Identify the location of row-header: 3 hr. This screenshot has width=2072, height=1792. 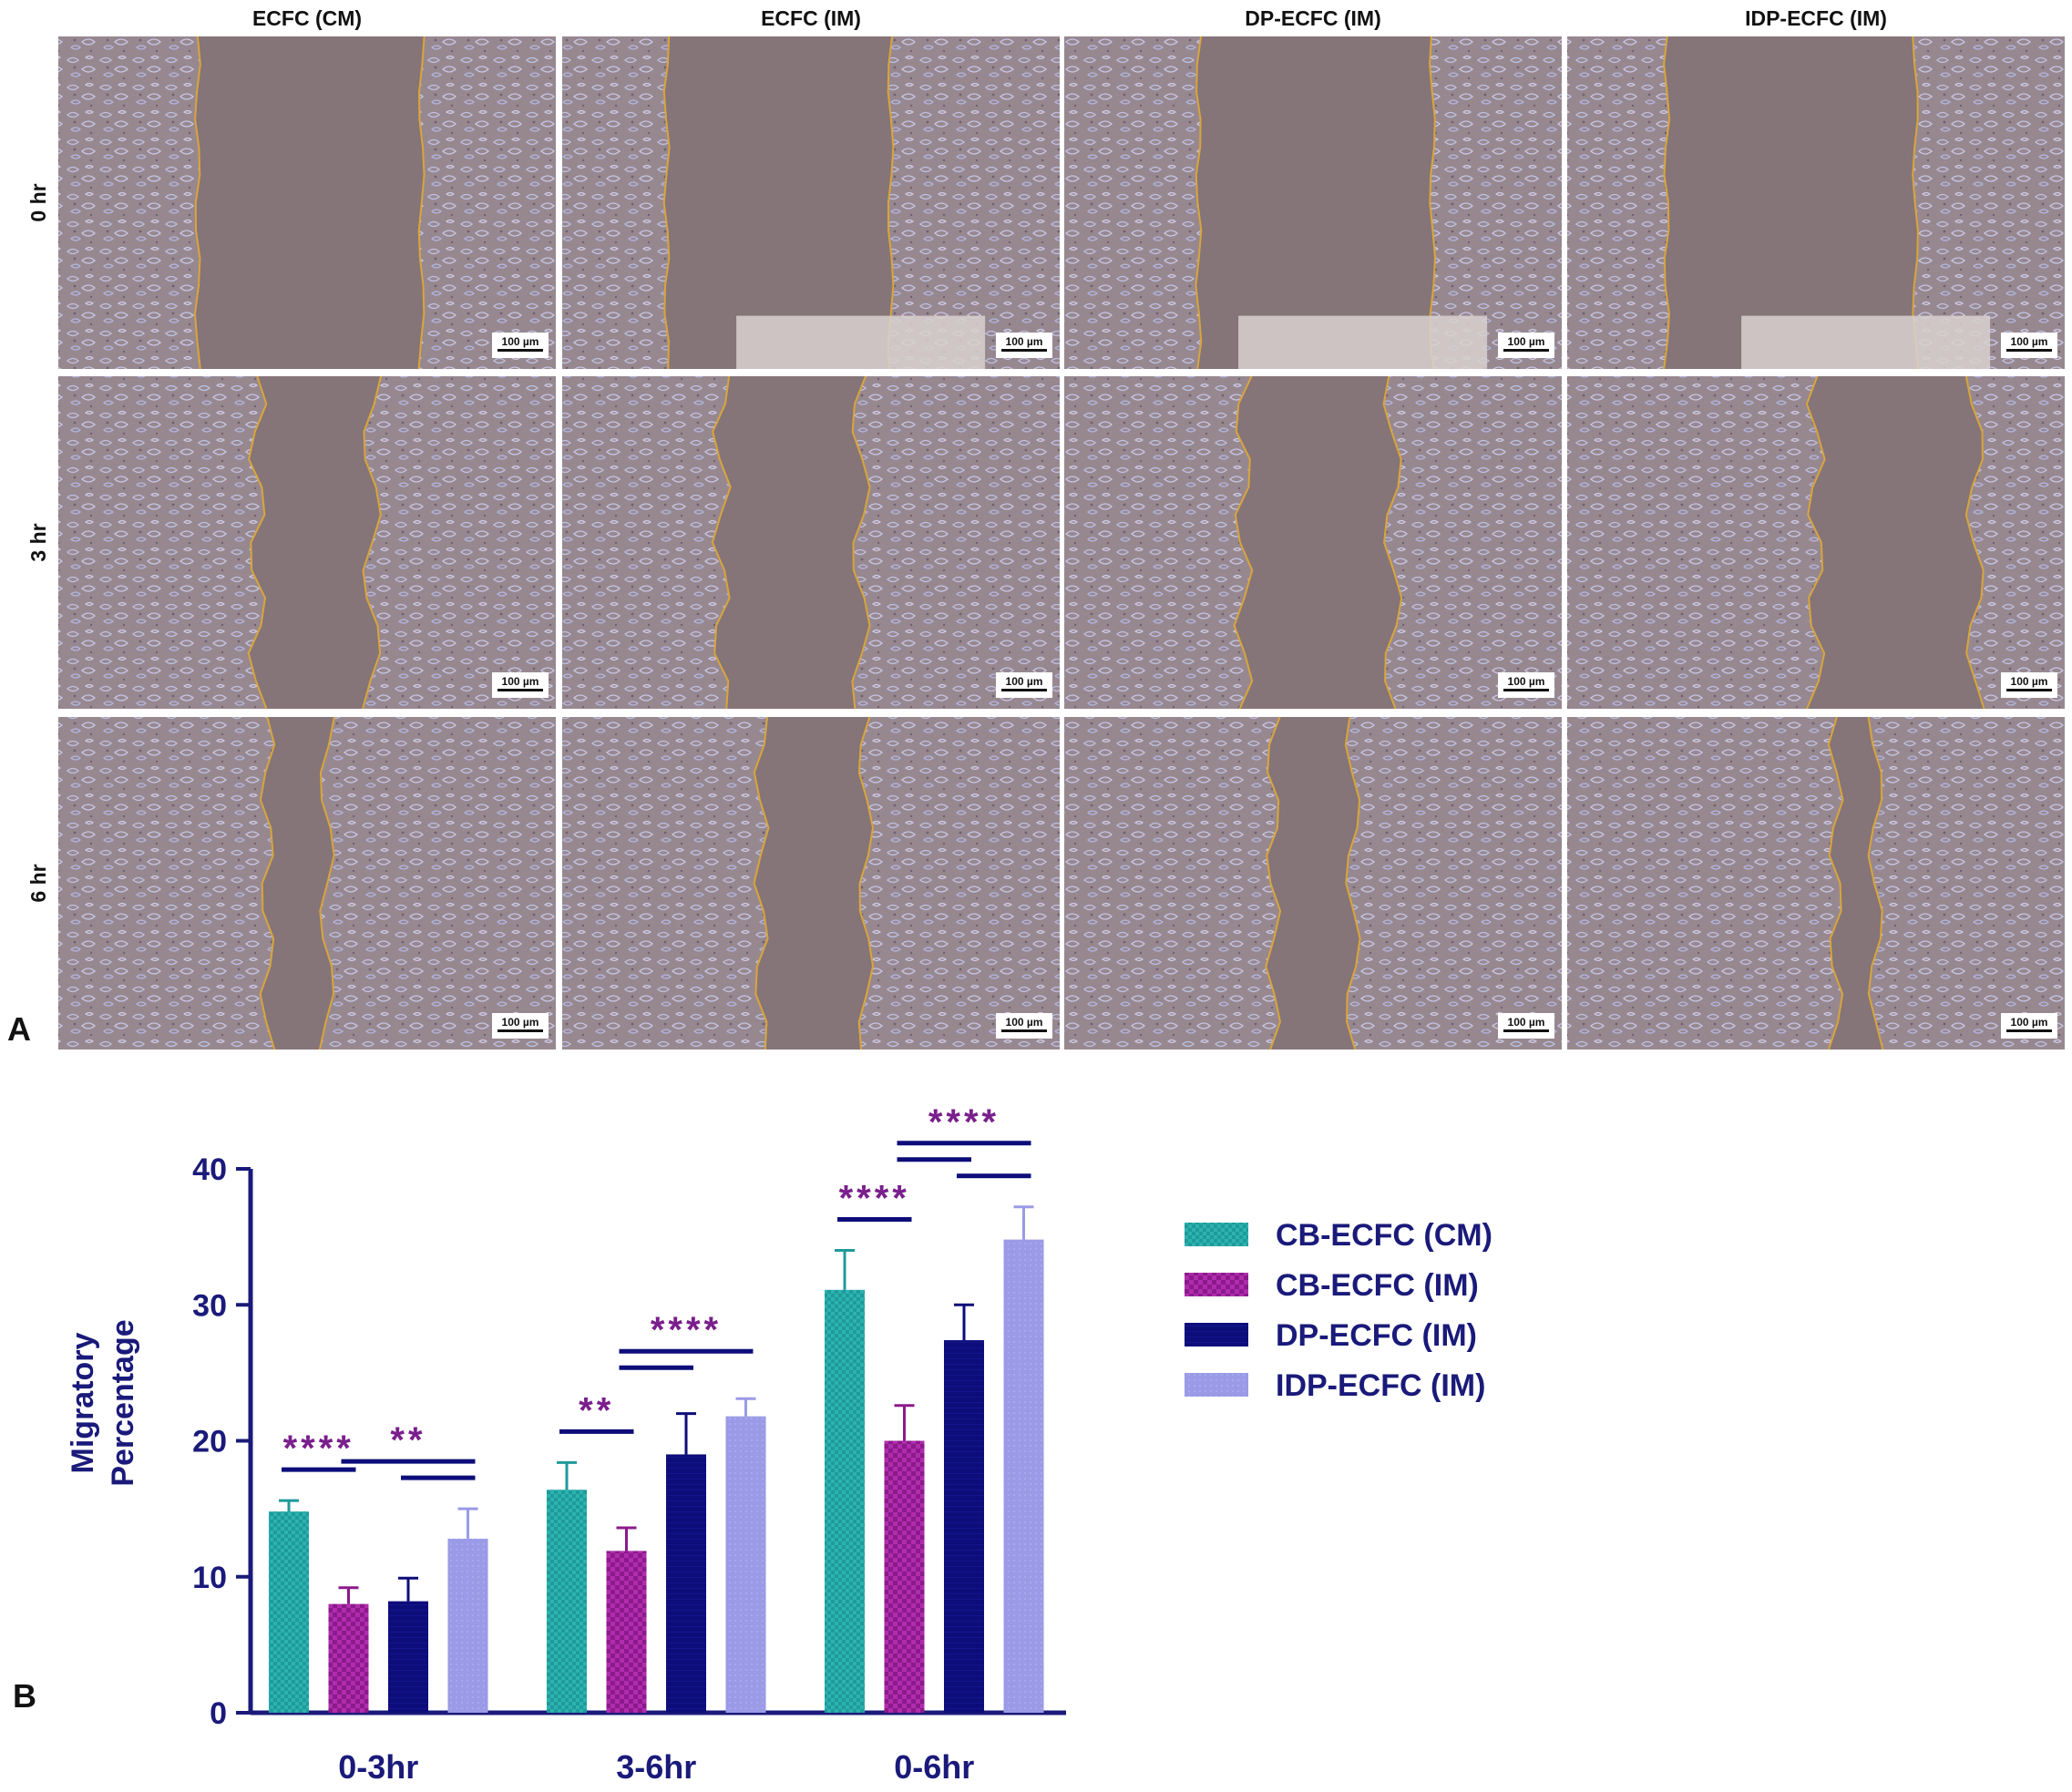
(38, 542).